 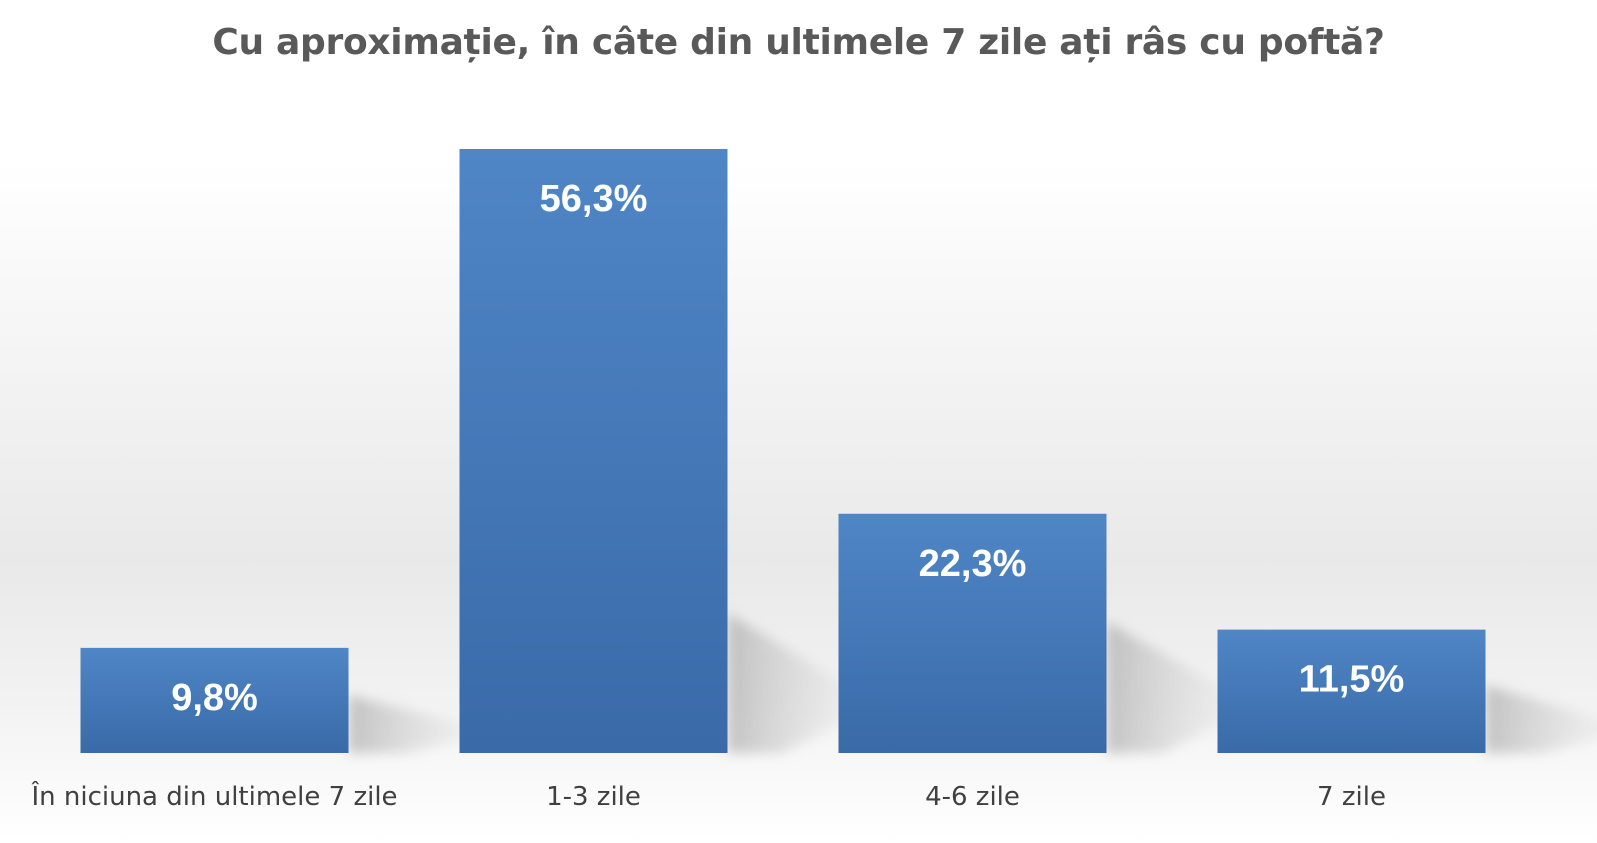 What do you see at coordinates (1541, 719) in the screenshot?
I see `bar-shadow` at bounding box center [1541, 719].